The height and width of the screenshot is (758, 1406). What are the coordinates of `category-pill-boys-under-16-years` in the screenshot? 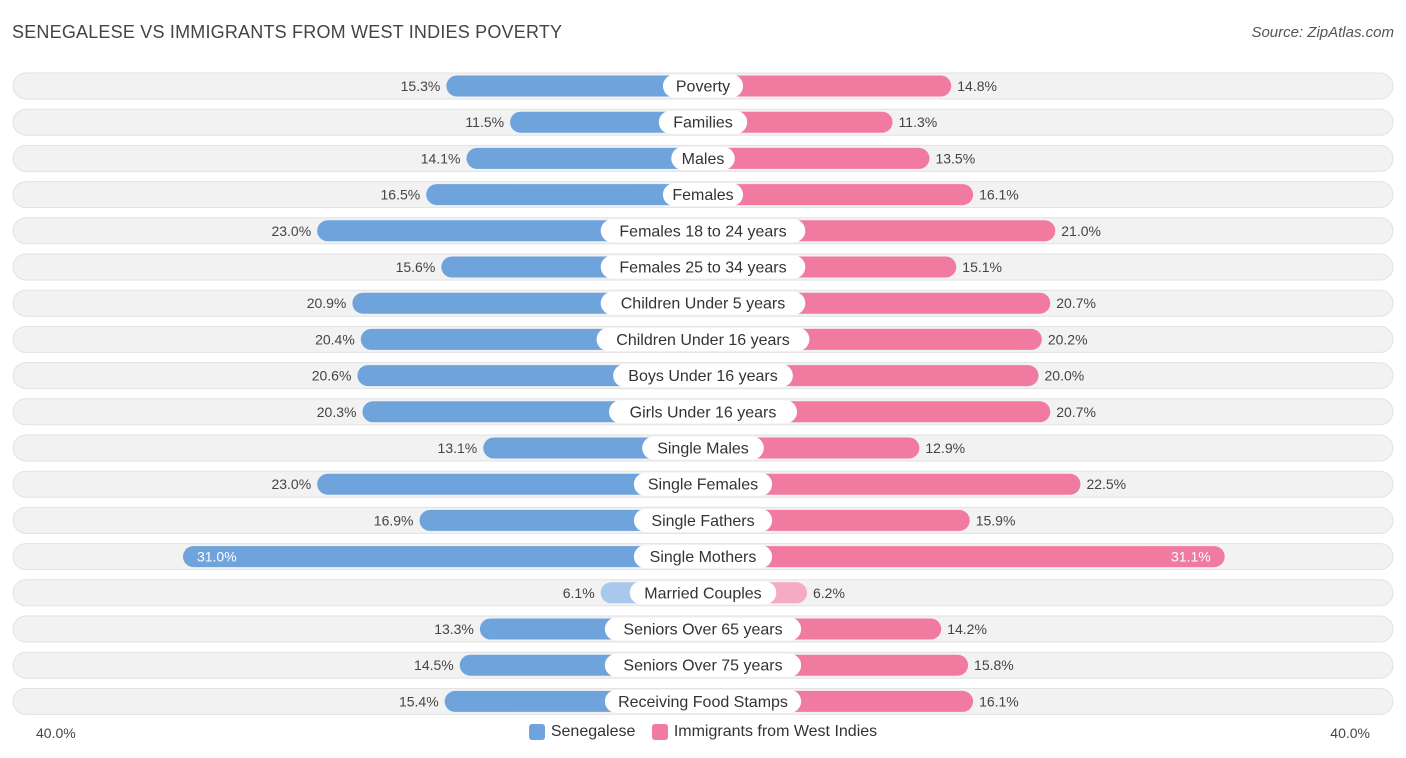 It's located at (703, 376).